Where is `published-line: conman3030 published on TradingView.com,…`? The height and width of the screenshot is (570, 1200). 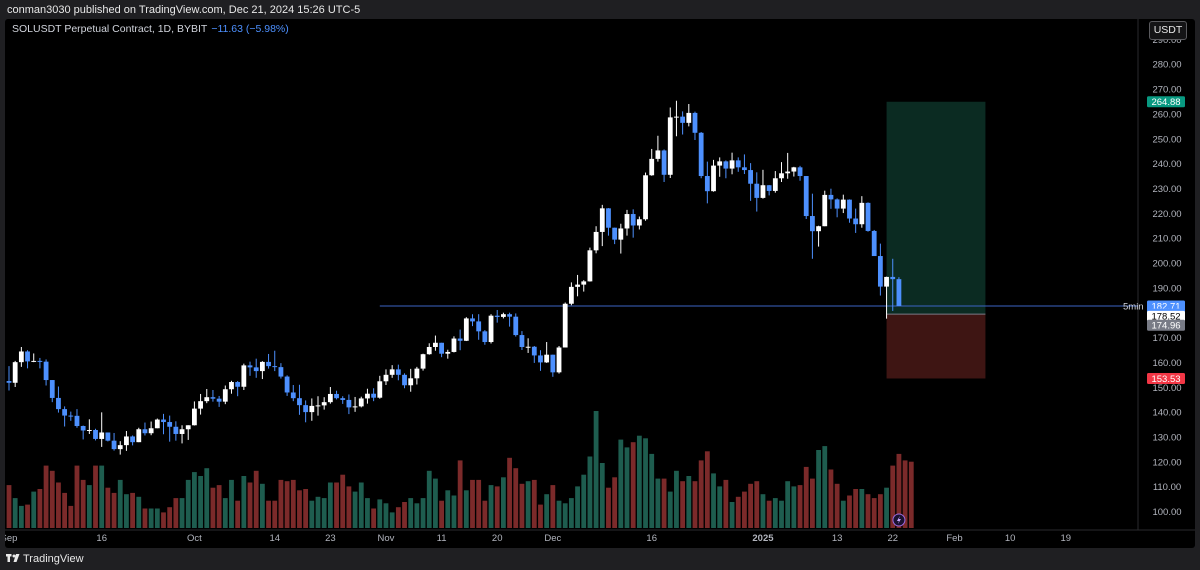
published-line: conman3030 published on TradingView.com,… is located at coordinates (600, 10).